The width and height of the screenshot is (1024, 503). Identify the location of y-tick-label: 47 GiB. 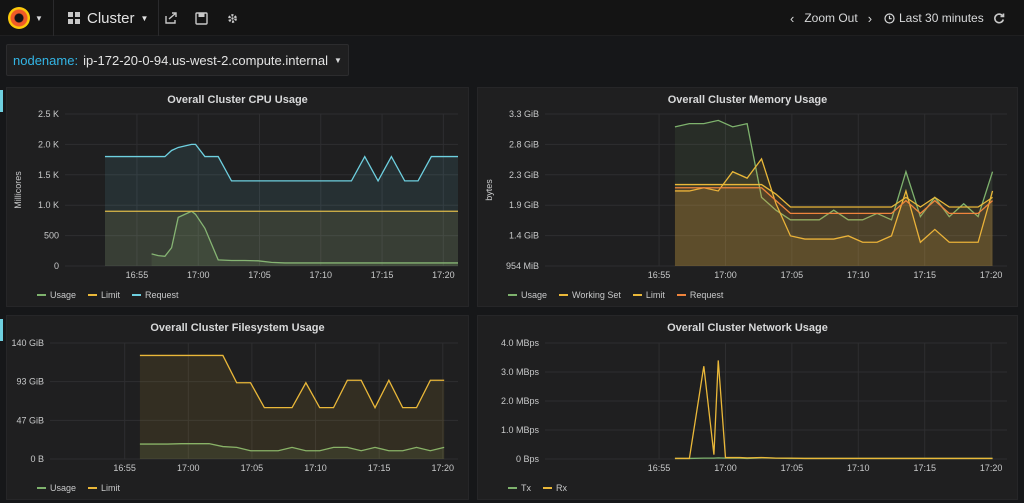
(30, 420).